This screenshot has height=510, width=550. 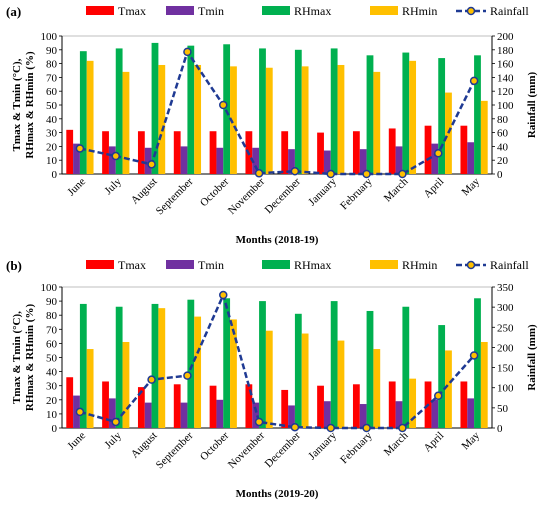 I want to click on x-tick-label-may: May, so click(x=470, y=186).